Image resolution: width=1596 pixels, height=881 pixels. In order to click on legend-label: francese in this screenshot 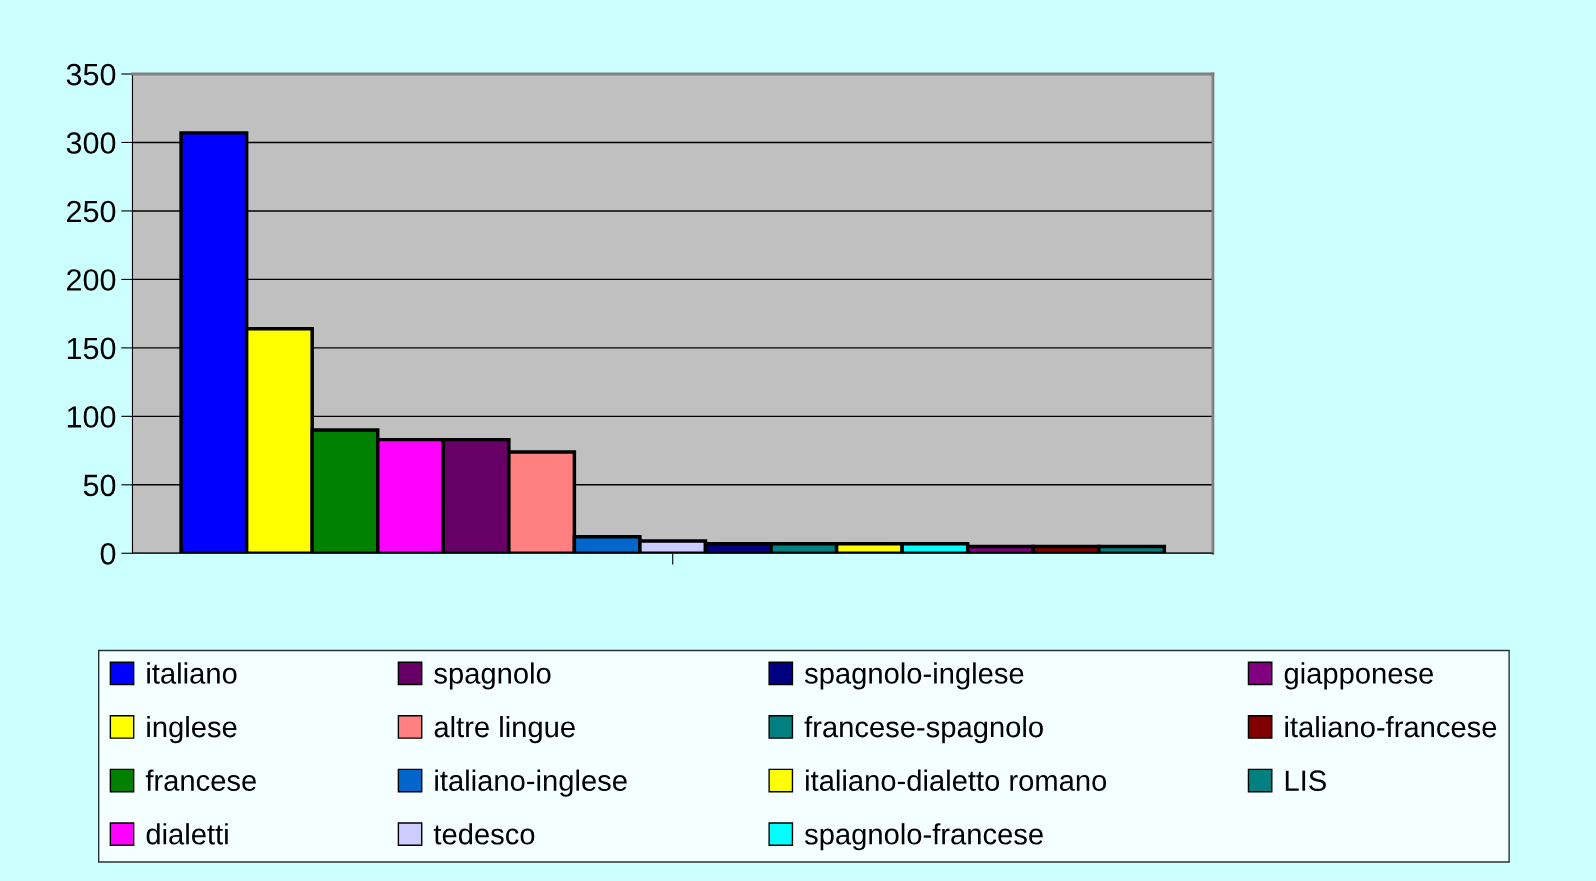, I will do `click(200, 780)`.